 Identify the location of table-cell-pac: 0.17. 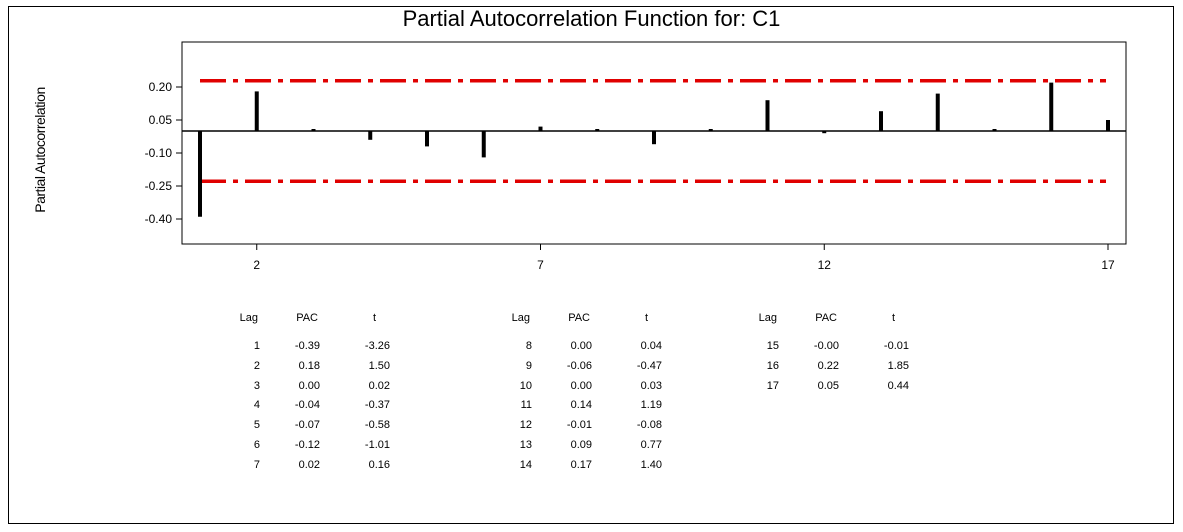
(581, 464).